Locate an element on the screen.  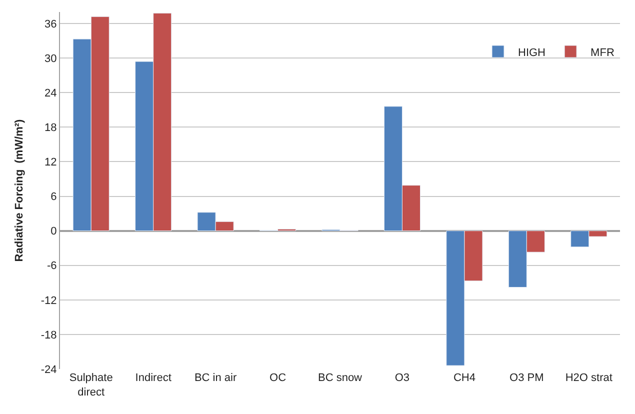
x-tick-label: O3 is located at coordinates (402, 378).